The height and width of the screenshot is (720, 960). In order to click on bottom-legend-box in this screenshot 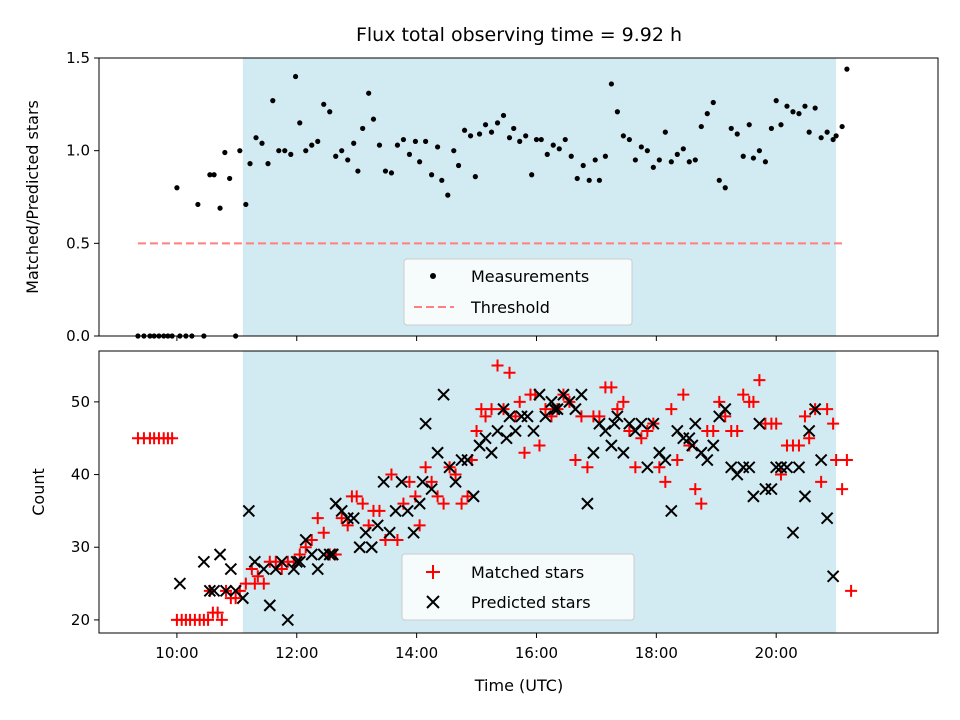, I will do `click(518, 587)`.